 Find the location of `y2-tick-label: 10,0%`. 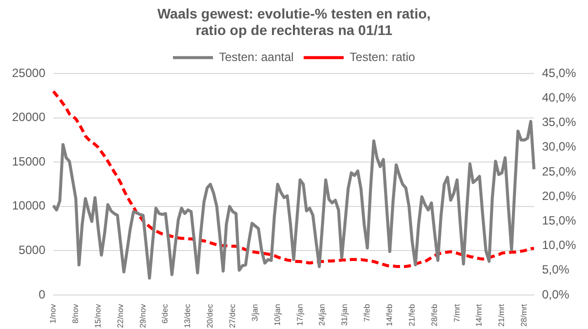

y2-tick-label: 10,0% is located at coordinates (559, 245).